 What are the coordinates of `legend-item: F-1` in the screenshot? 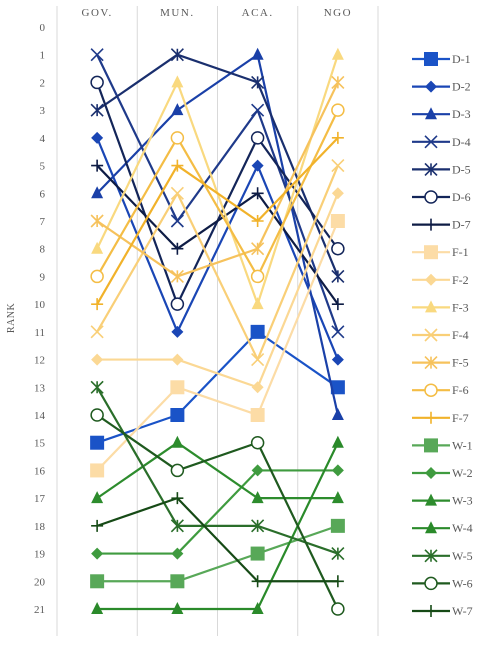 It's located at (440, 252).